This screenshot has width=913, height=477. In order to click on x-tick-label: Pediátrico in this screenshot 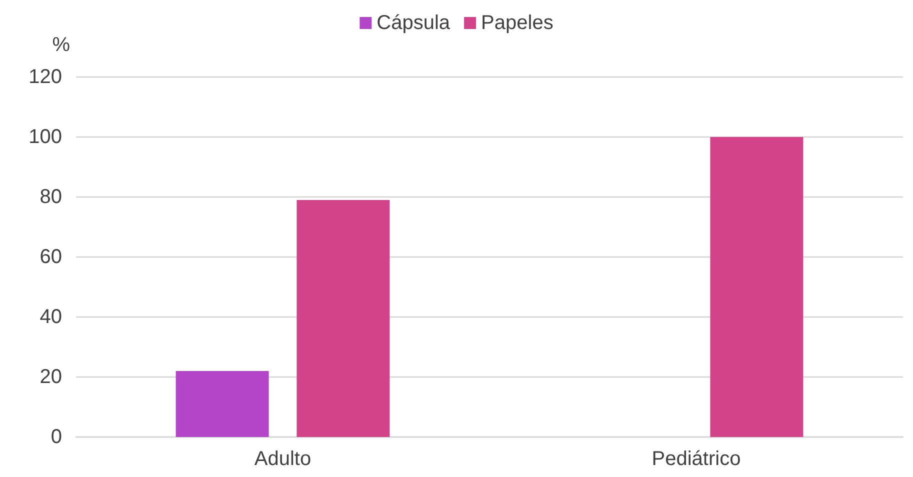, I will do `click(696, 459)`.